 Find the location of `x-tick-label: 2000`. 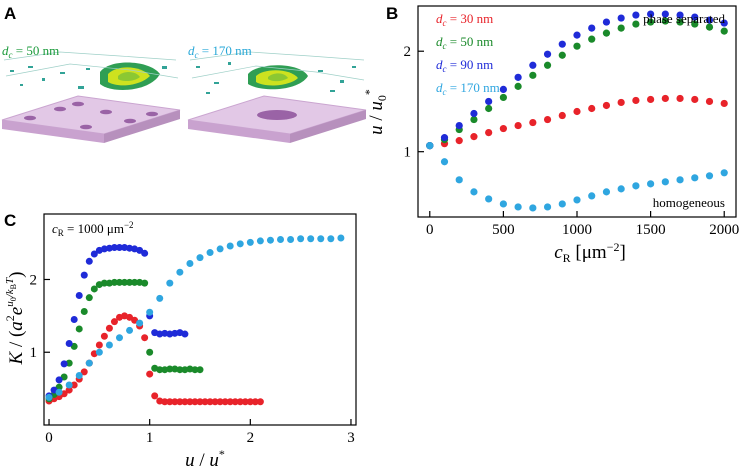

x-tick-label: 2000 is located at coordinates (724, 230).